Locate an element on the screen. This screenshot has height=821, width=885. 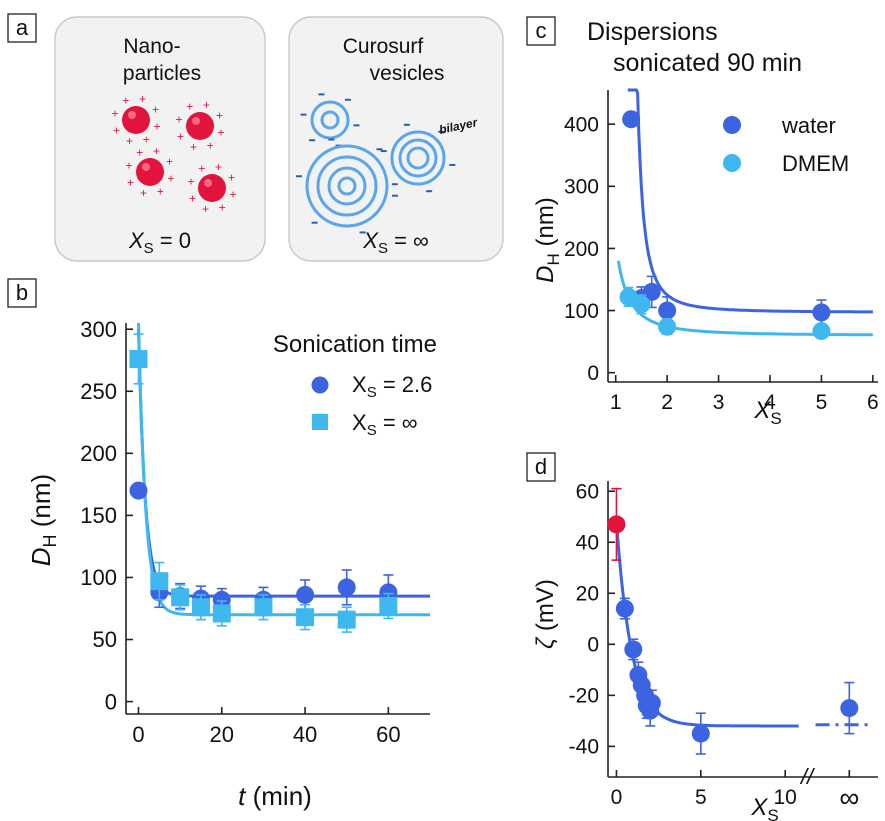
panel-b-x-tick-label: 0 is located at coordinates (138, 734).